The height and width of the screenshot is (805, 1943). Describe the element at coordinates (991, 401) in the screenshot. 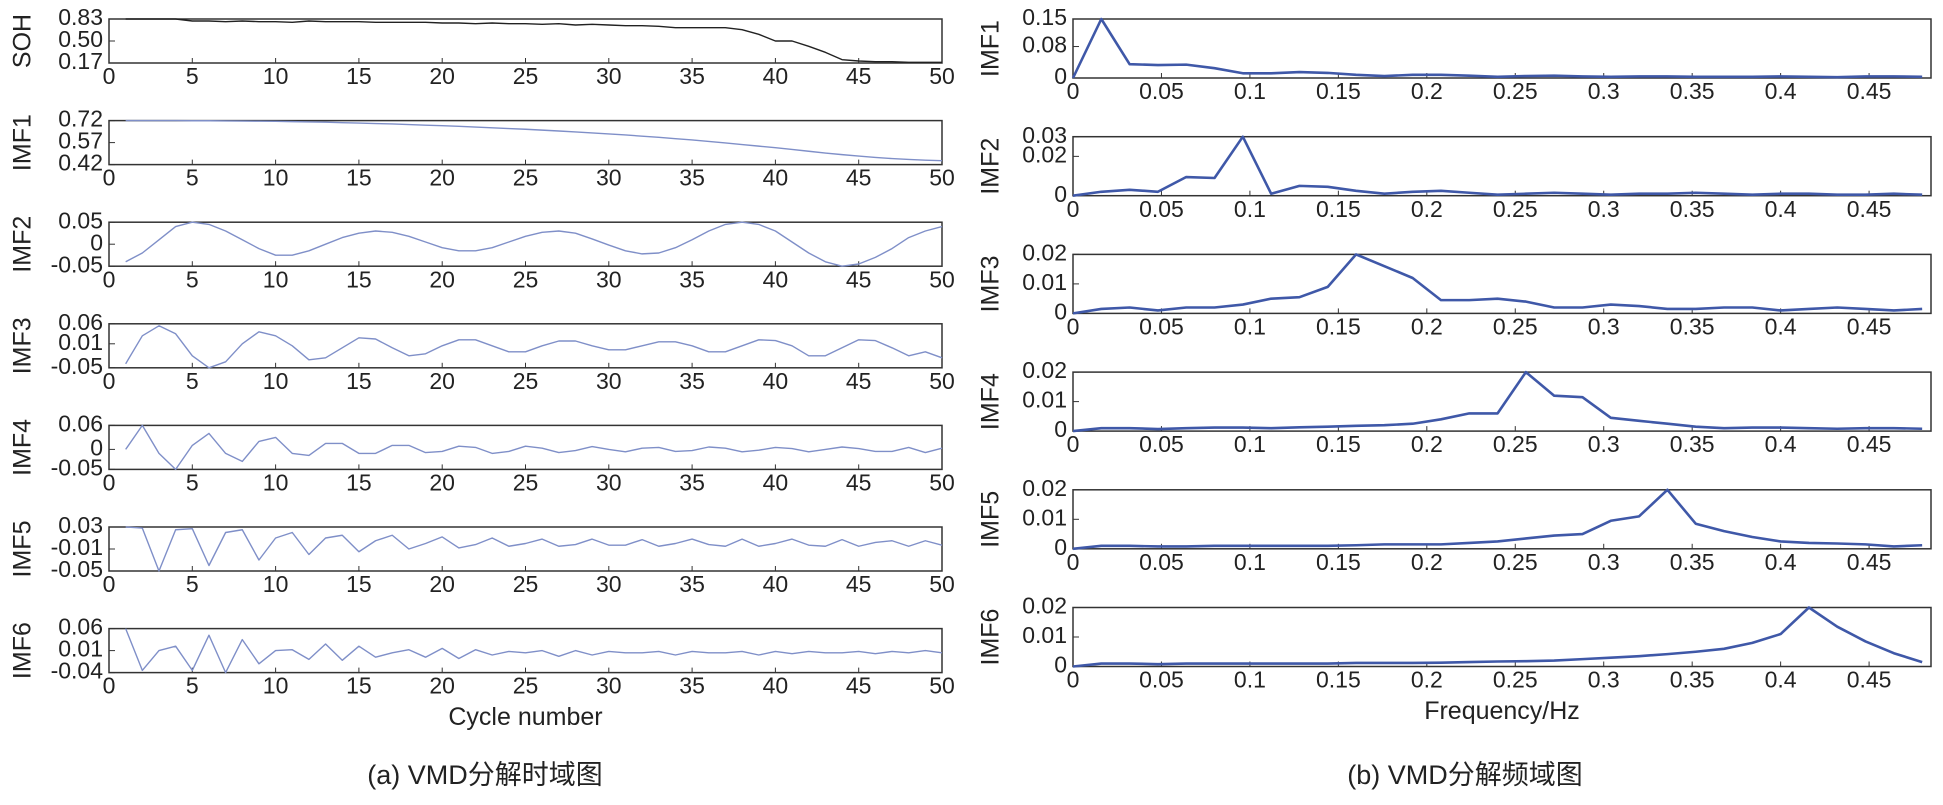

I see `y-axis-label: IMF4` at that location.